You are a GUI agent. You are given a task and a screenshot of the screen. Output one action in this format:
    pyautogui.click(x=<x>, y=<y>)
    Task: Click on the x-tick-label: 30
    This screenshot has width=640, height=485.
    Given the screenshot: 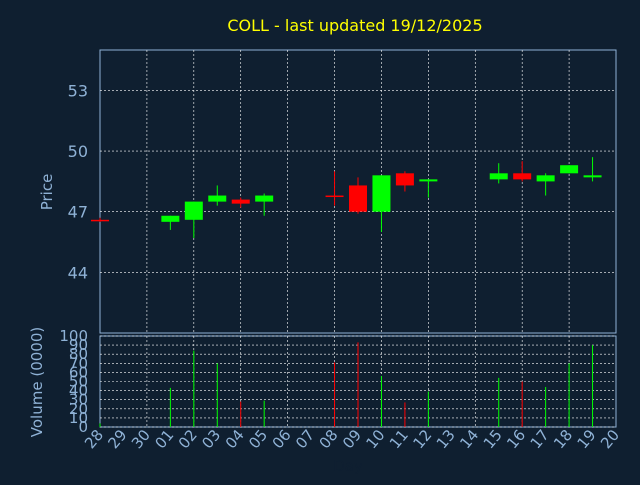 What is the action you would take?
    pyautogui.click(x=141, y=439)
    